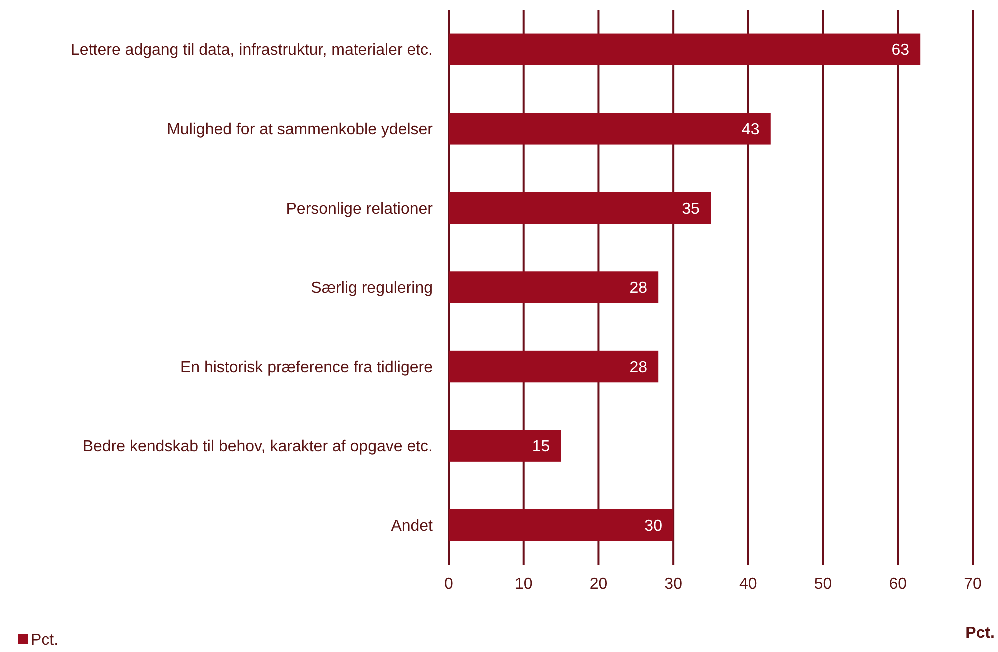  I want to click on y-tick-label: Særlig regulering, so click(372, 289).